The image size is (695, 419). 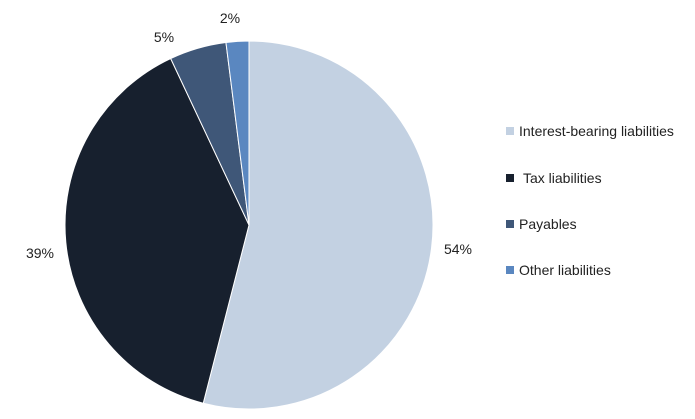 I want to click on pie-slice-other-liabilities, so click(x=237, y=133).